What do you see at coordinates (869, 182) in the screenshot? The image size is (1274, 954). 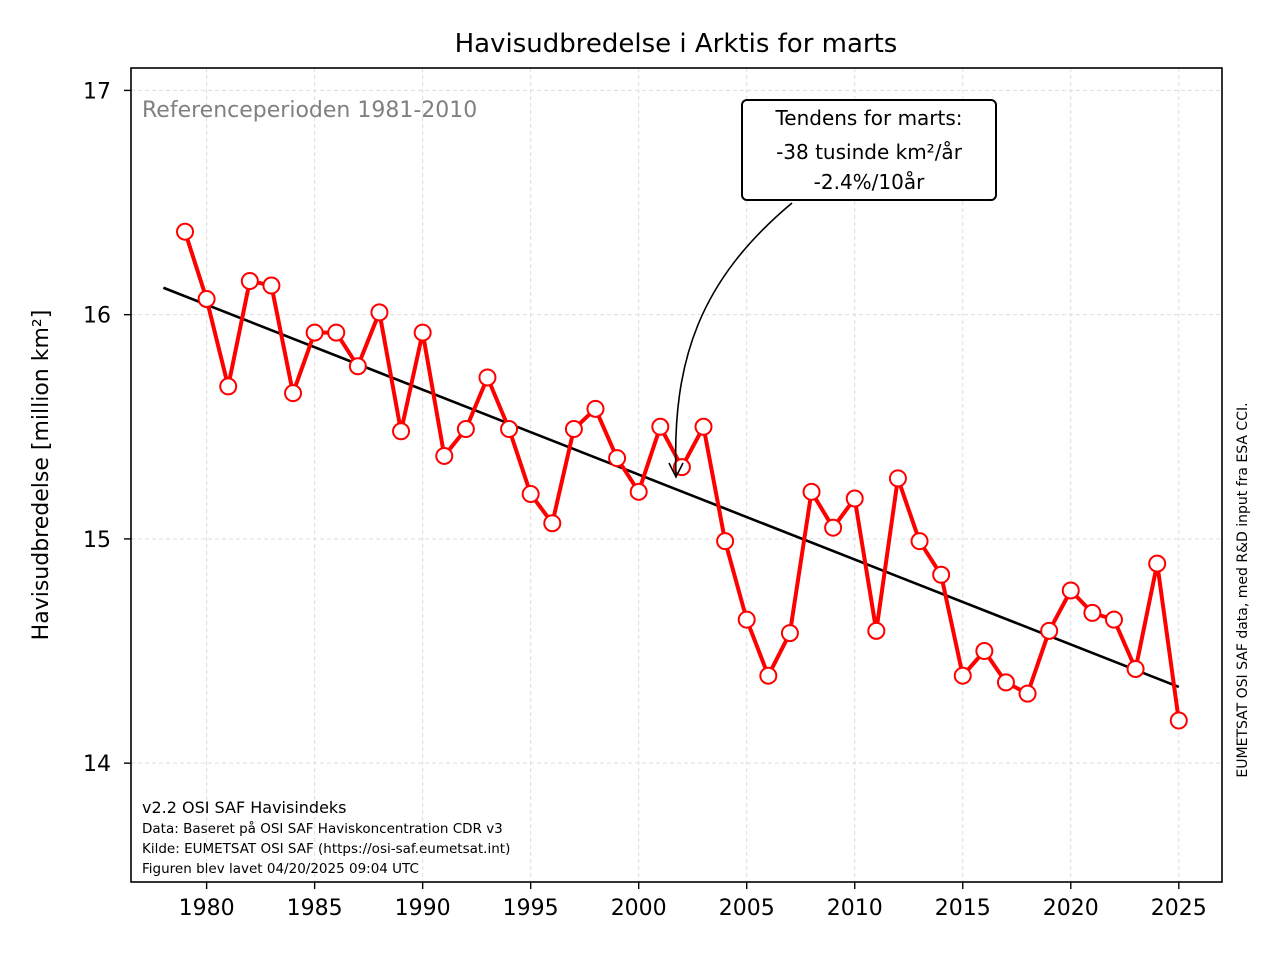 I see `annotation-line-3: -2.4%/10år` at bounding box center [869, 182].